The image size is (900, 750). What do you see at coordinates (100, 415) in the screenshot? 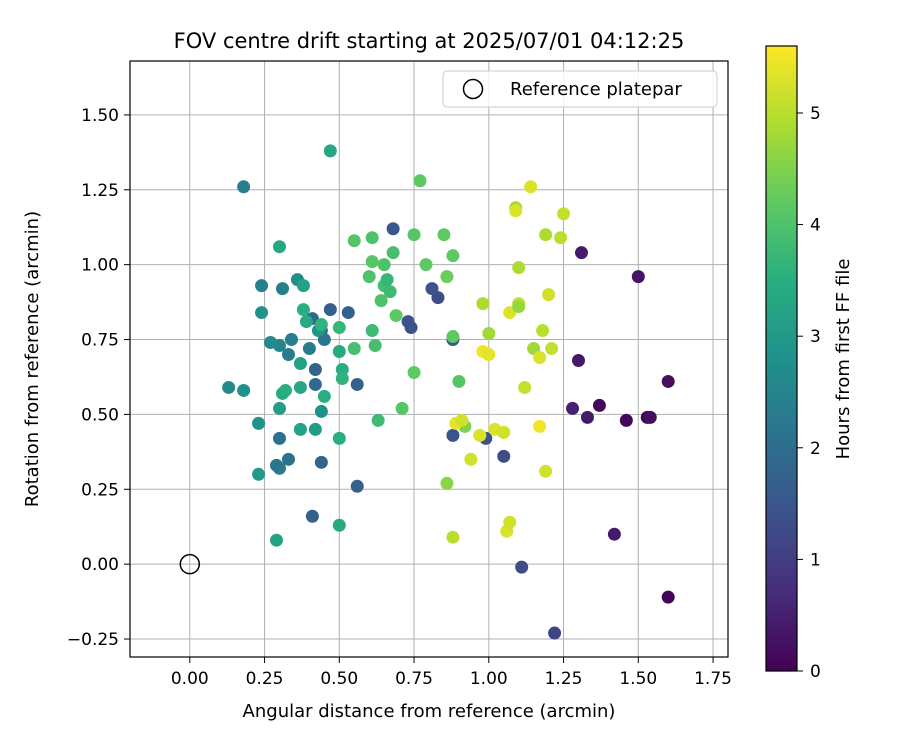
I see `y-tick-label: 0.50` at bounding box center [100, 415].